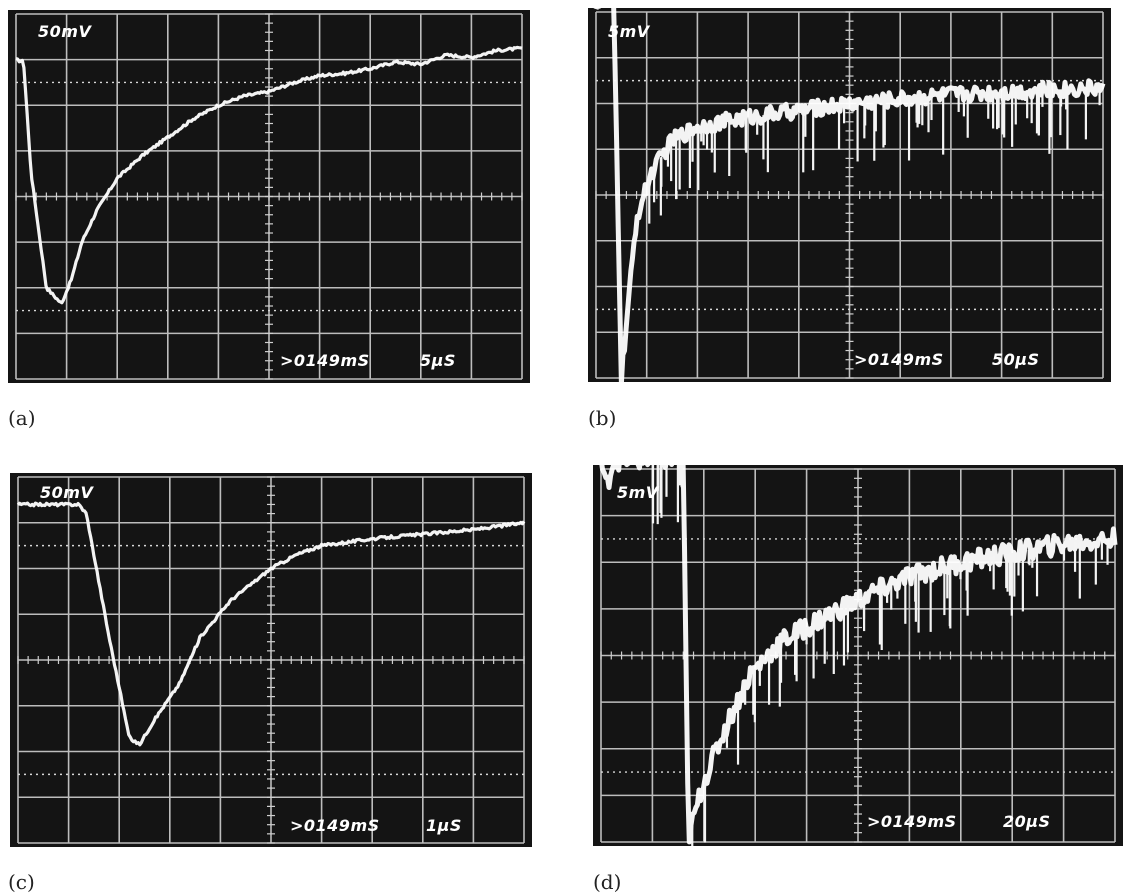 The image size is (1124, 894). Describe the element at coordinates (438, 360) in the screenshot. I see `time-per-div-label: 5μS` at that location.